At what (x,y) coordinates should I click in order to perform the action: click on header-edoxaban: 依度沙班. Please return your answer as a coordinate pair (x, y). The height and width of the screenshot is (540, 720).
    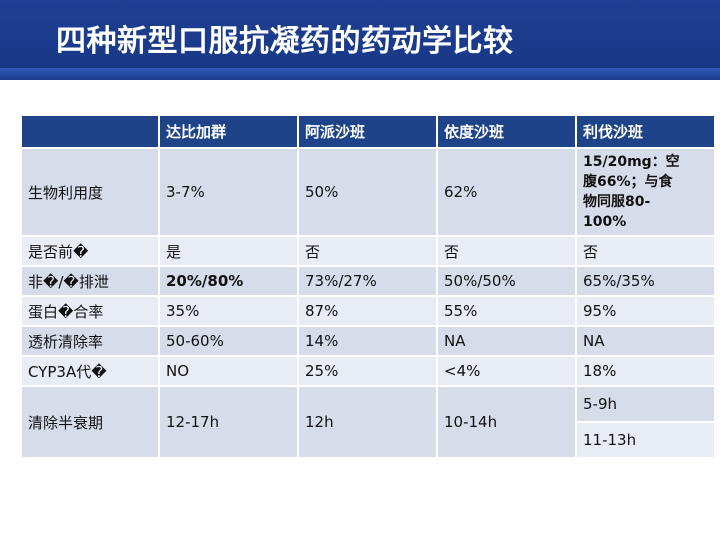
    Looking at the image, I should click on (506, 131).